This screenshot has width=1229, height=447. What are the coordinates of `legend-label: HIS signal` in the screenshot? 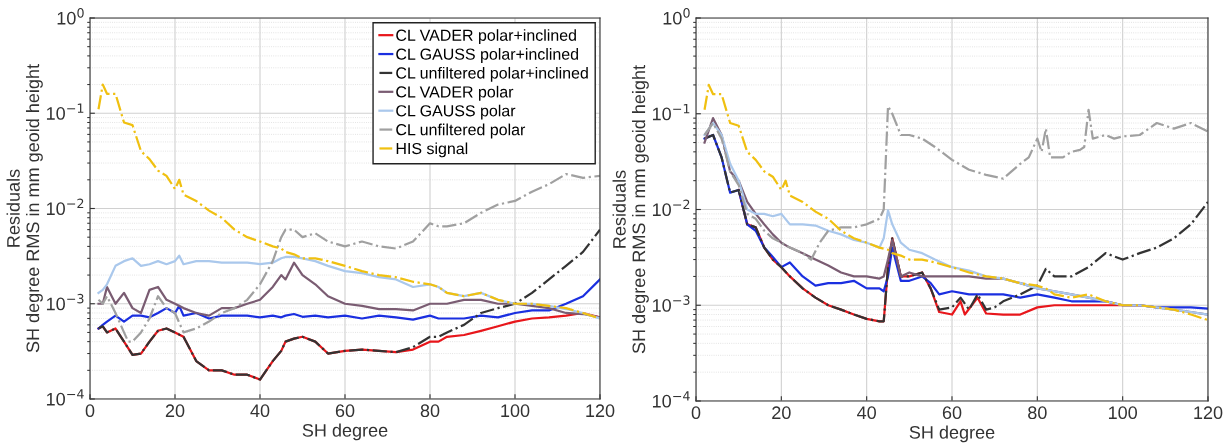 It's located at (432, 150).